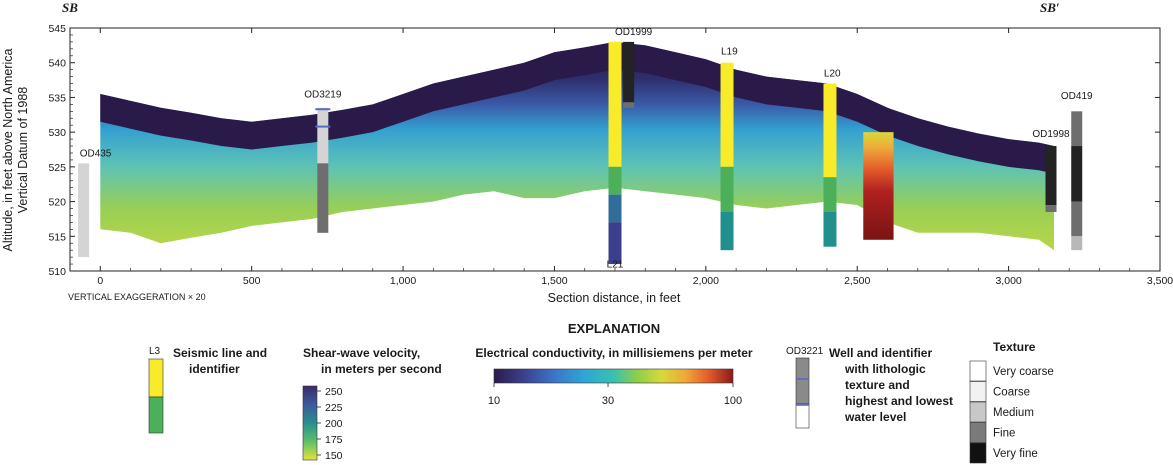 This screenshot has width=1173, height=465. What do you see at coordinates (729, 51) in the screenshot?
I see `column-label-l19: L19` at bounding box center [729, 51].